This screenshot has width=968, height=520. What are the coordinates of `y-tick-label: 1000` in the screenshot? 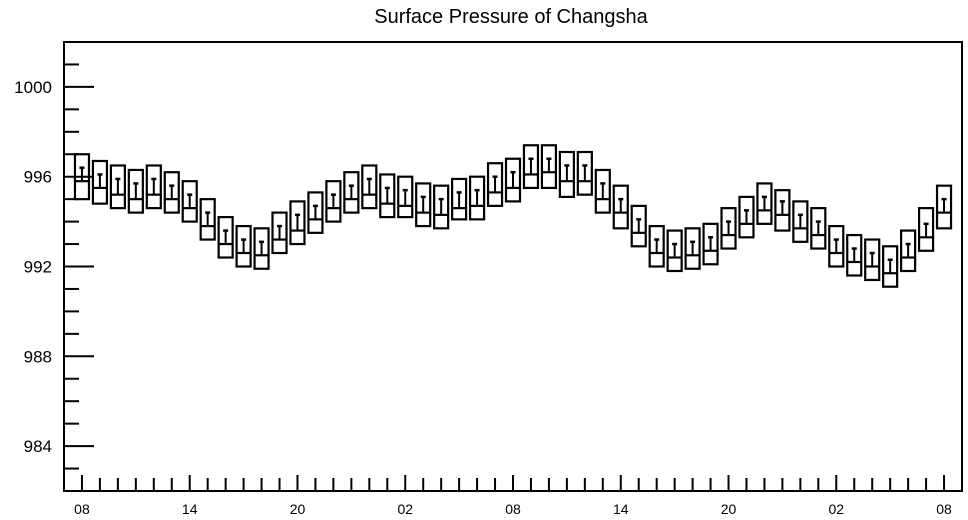 It's located at (33, 87).